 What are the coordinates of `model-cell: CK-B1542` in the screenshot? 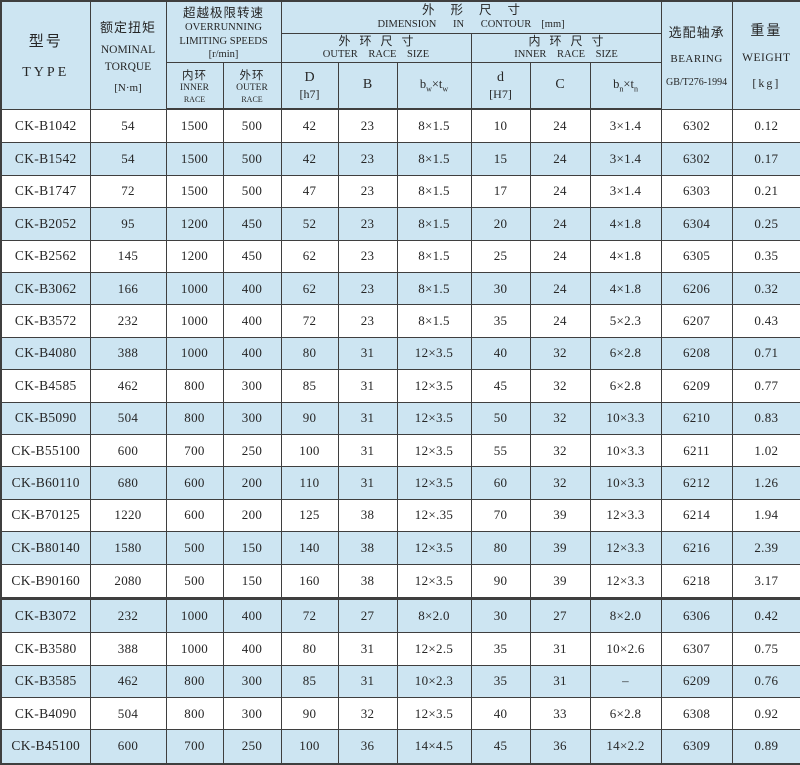 It's located at (45, 159).